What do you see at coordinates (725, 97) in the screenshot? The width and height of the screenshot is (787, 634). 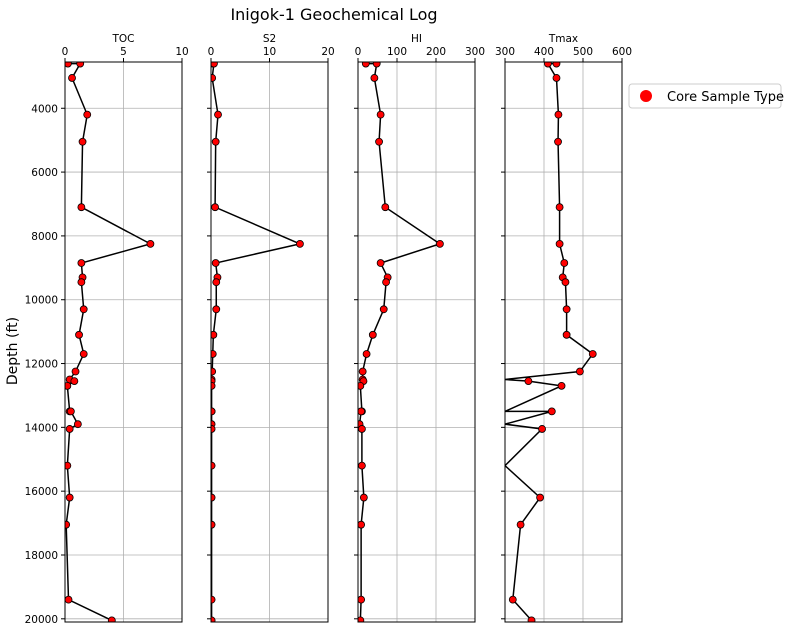 I see `legend-label: Core Sample Type` at bounding box center [725, 97].